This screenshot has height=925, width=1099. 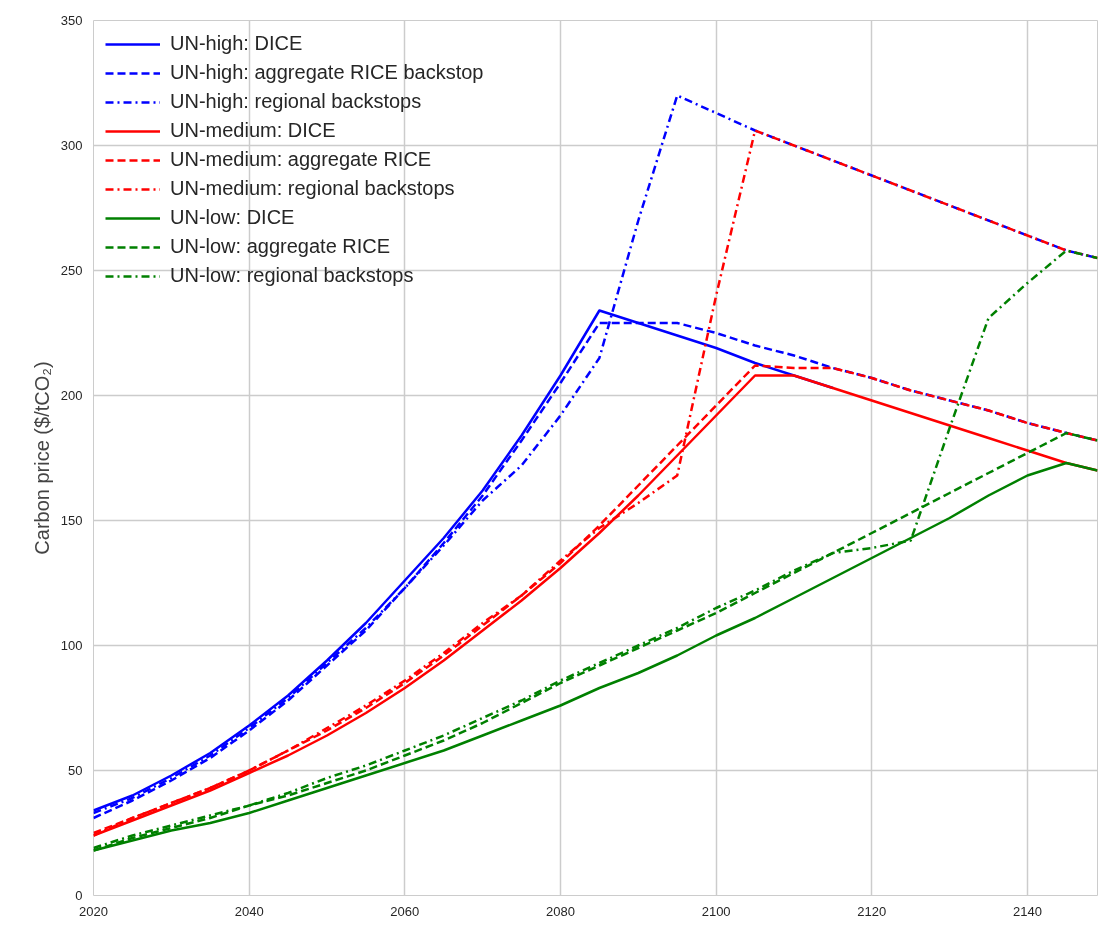 I want to click on y-tick-label: 150, so click(x=71, y=520).